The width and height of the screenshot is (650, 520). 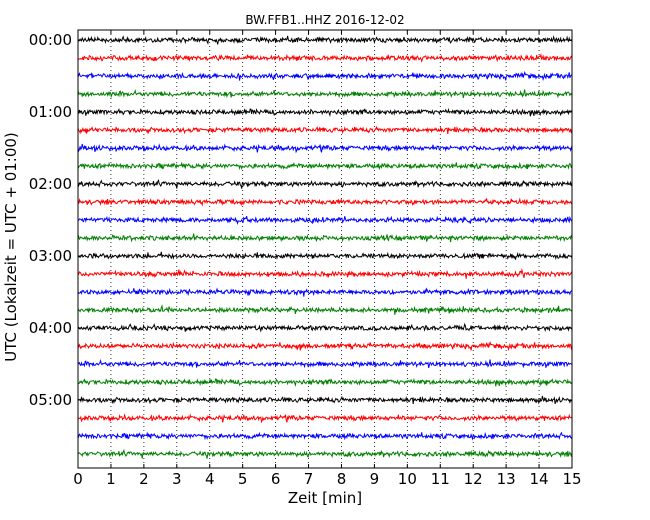 I want to click on y-tick-label: 01:00, so click(x=50, y=112).